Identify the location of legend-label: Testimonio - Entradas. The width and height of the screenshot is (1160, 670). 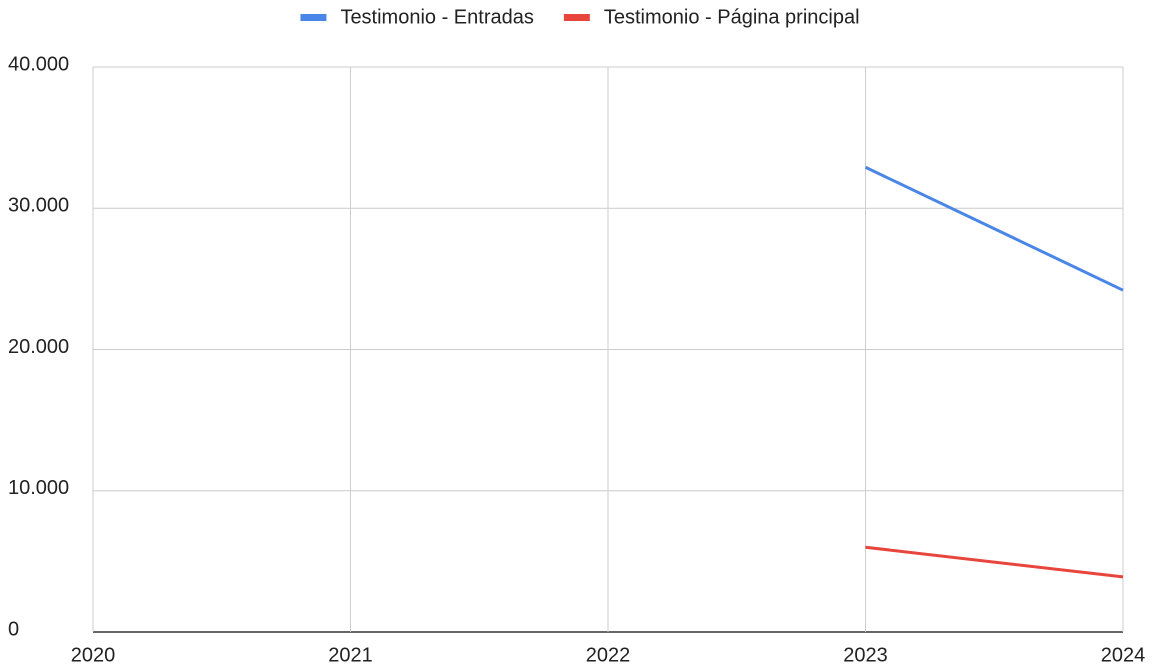
(436, 17).